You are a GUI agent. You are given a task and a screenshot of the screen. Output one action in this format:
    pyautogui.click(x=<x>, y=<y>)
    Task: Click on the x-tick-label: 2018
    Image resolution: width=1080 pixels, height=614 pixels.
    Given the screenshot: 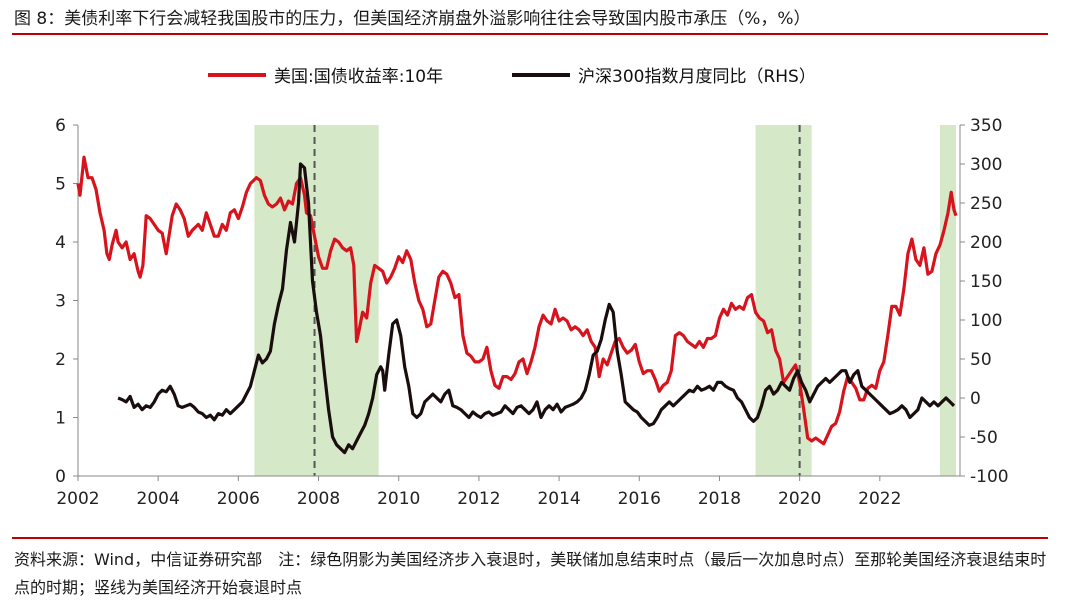 What is the action you would take?
    pyautogui.click(x=719, y=499)
    